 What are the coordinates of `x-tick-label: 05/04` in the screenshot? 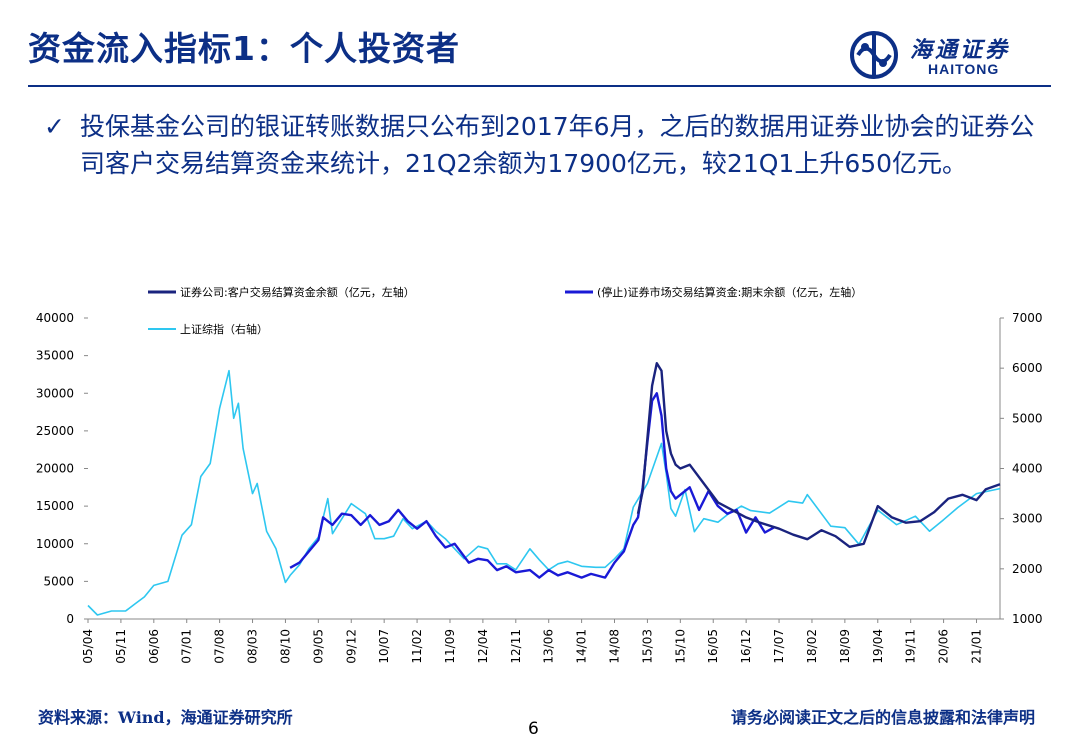 It's located at (88, 646).